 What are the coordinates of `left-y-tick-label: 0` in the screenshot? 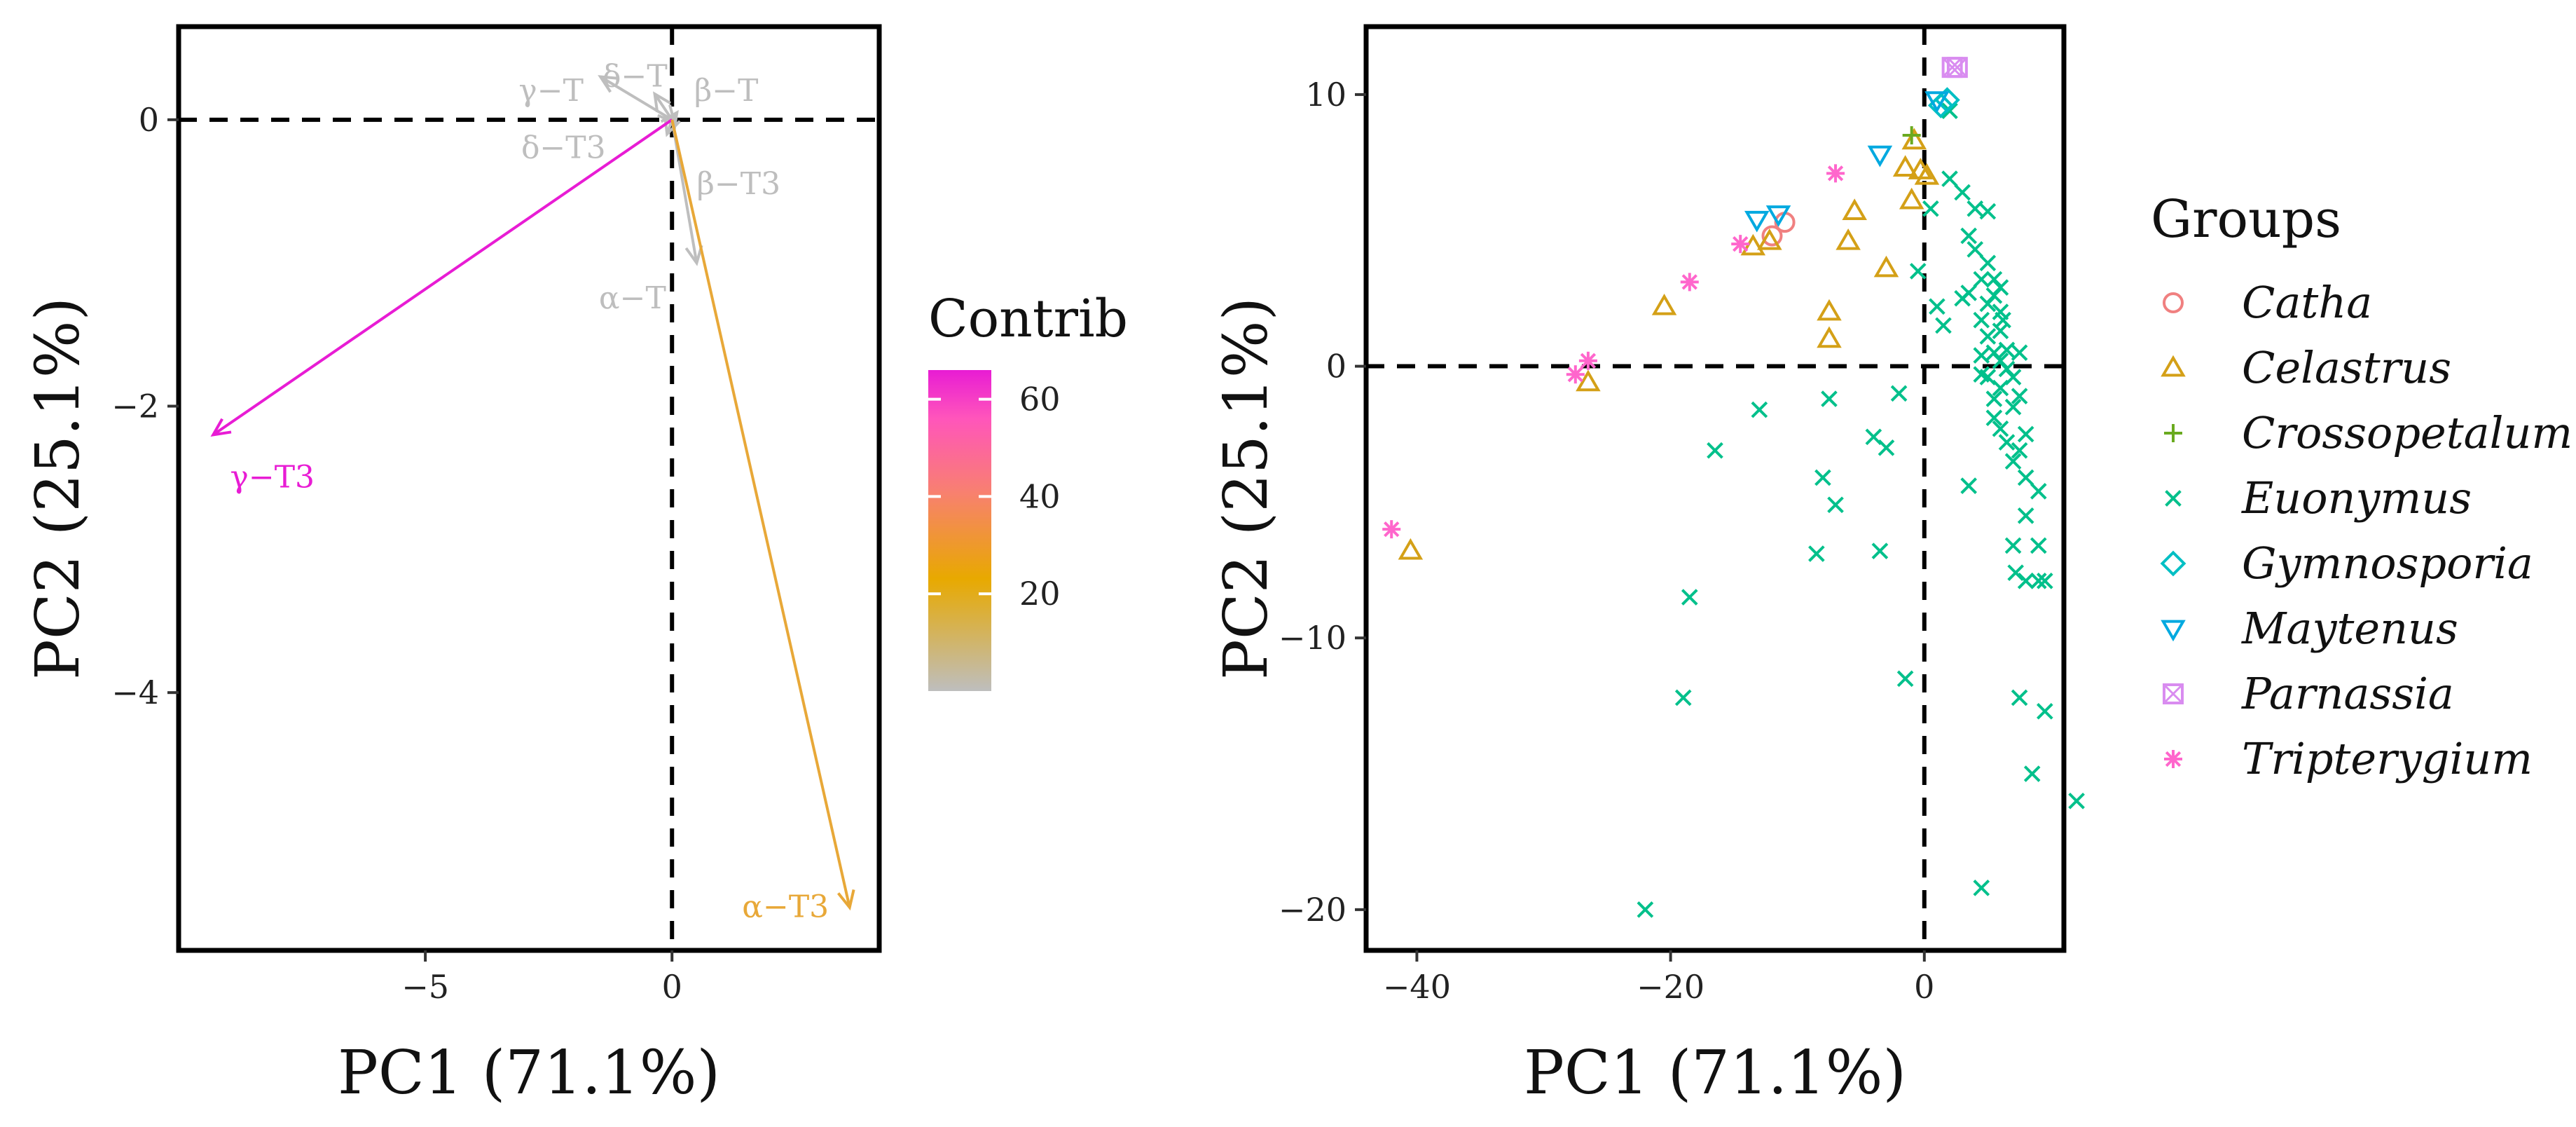 It's located at (149, 120).